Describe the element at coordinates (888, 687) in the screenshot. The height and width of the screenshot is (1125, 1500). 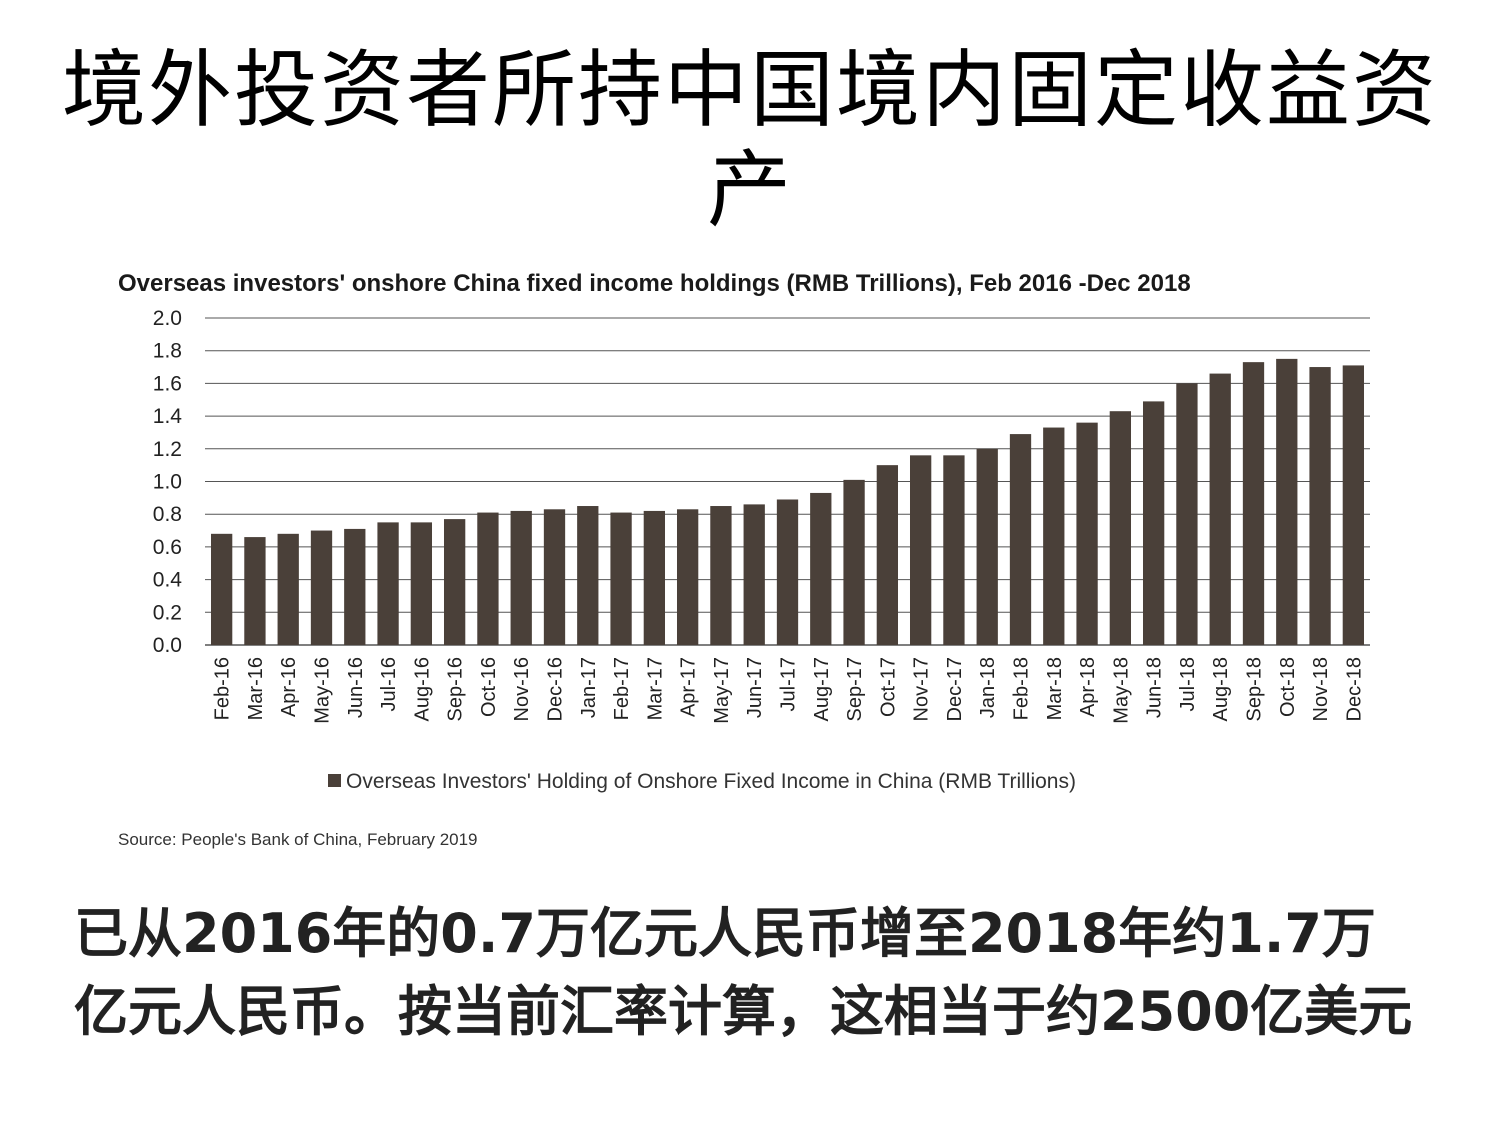
I see `x-tick-label: Oct-17` at that location.